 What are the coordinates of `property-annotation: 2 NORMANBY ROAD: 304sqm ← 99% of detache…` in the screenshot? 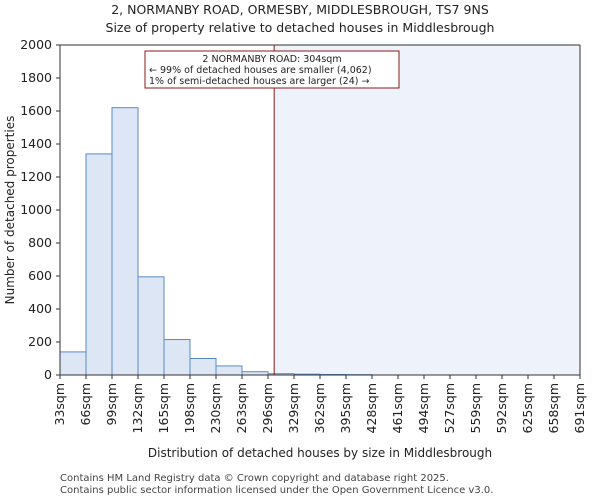 It's located at (272, 69).